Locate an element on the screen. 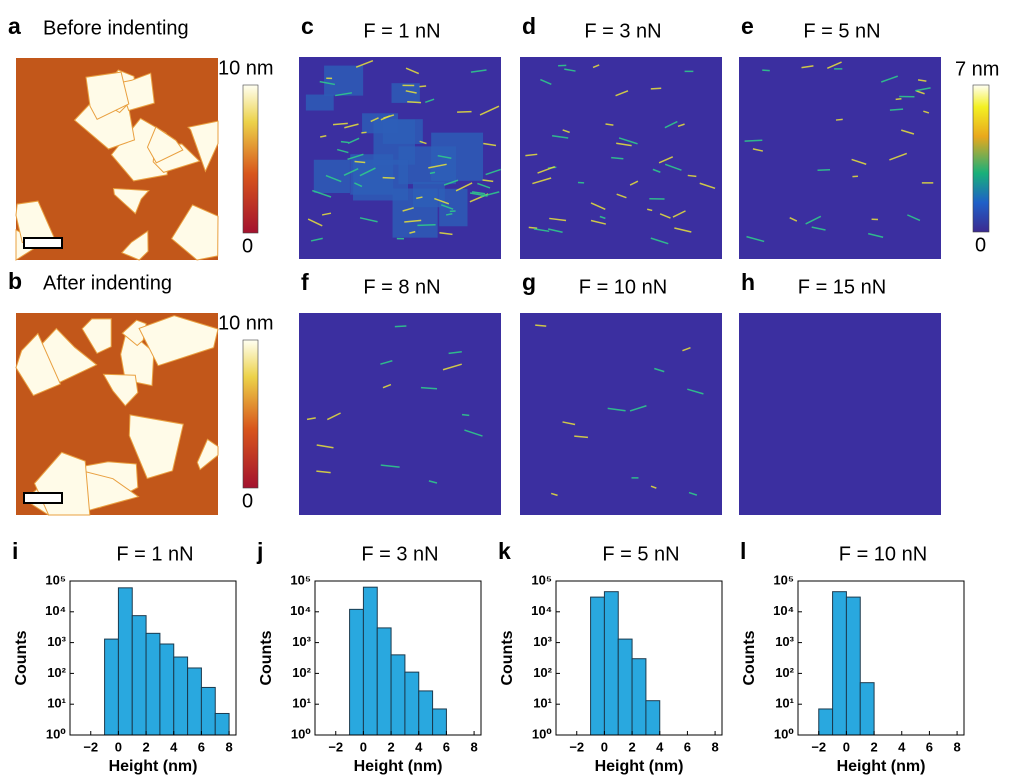 Image resolution: width=1012 pixels, height=778 pixels. panel-letter: j is located at coordinates (259, 551).